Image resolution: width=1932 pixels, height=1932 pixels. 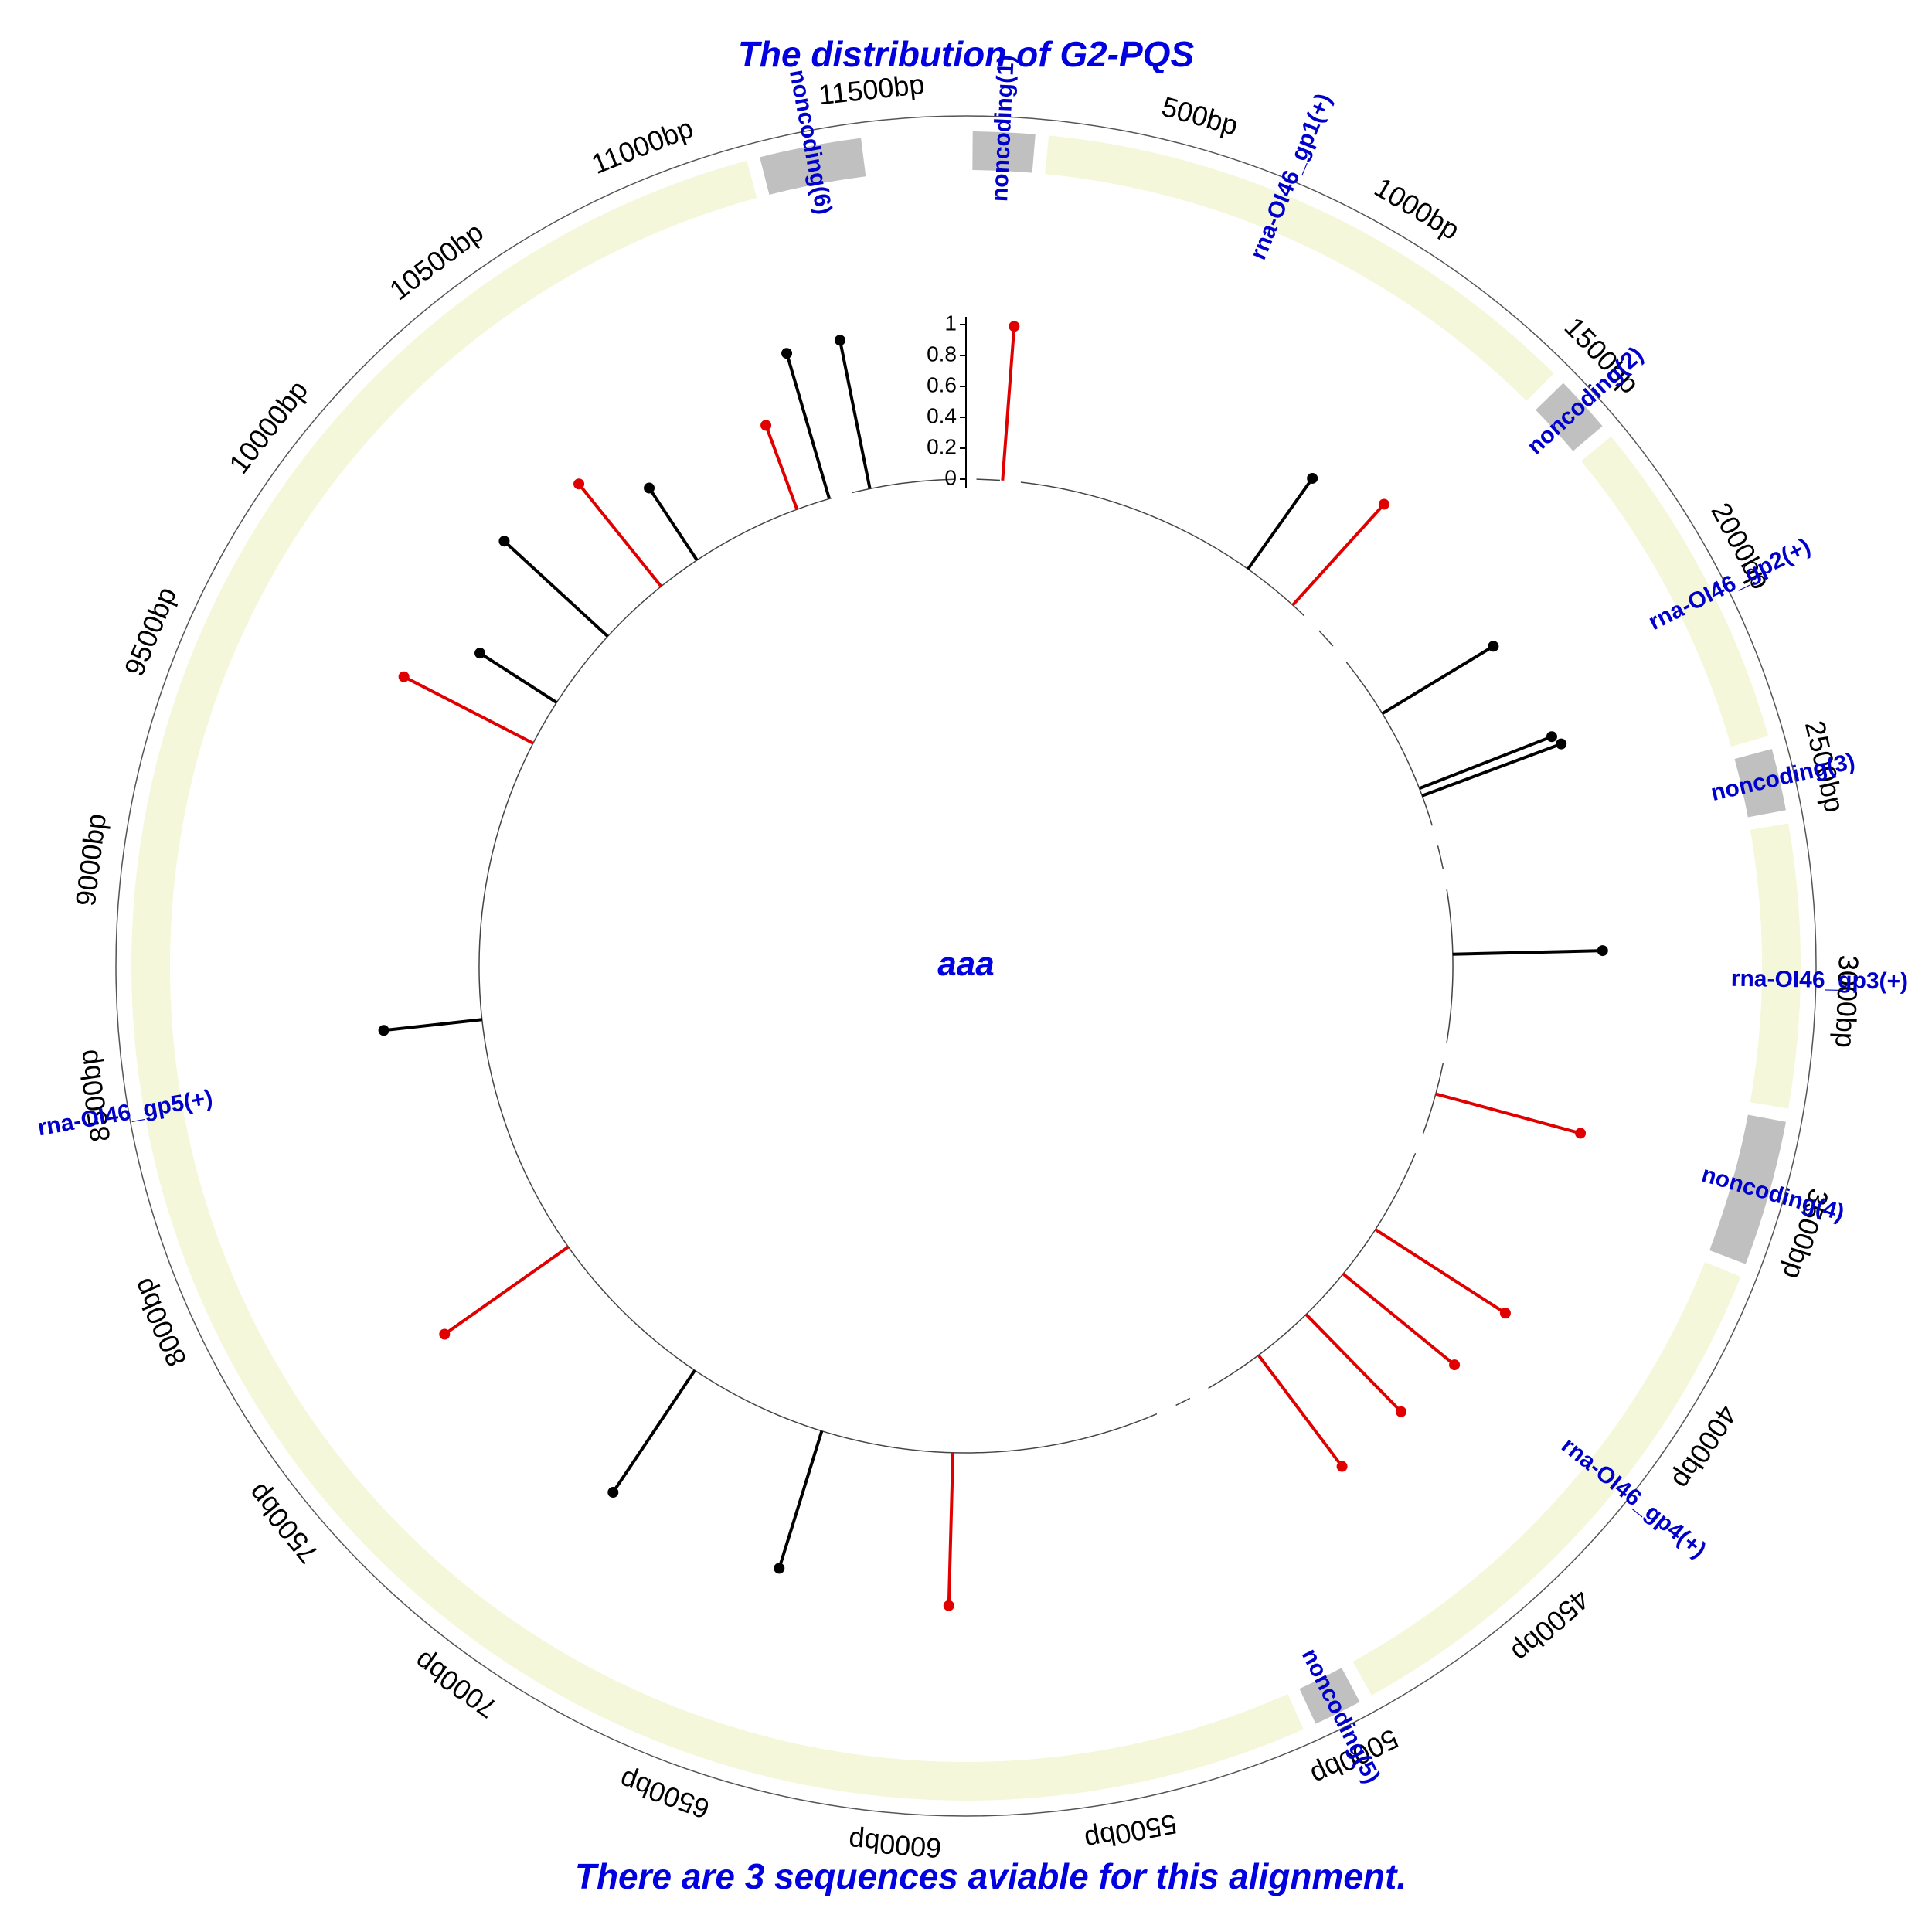 What do you see at coordinates (642, 145) in the screenshot?
I see `tick-label: 11000bp` at bounding box center [642, 145].